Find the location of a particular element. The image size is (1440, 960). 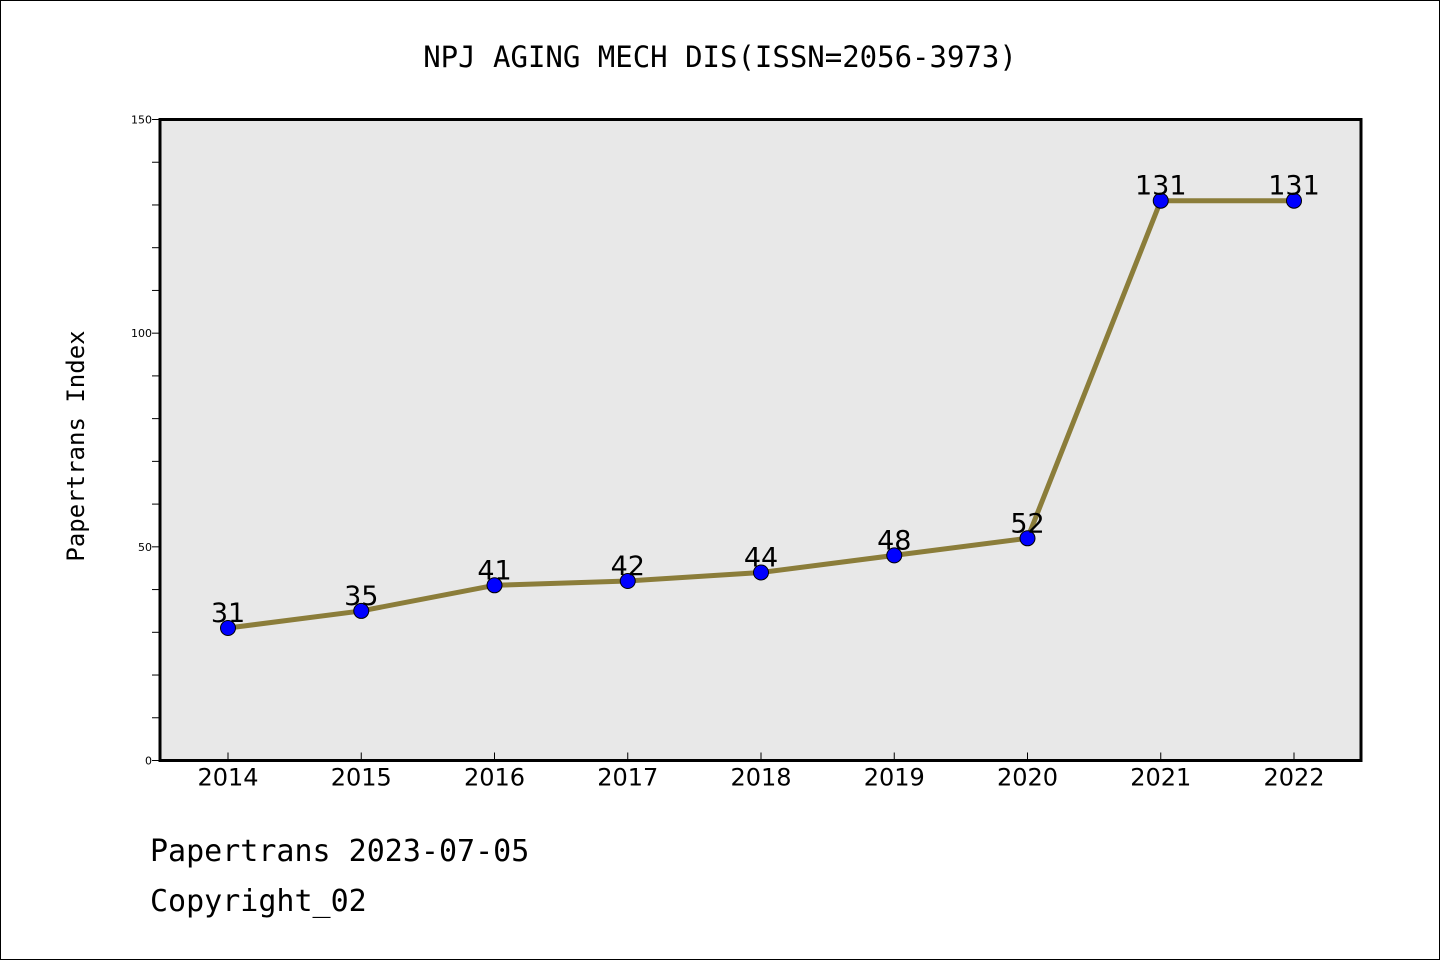

x-tick-label: 2021 is located at coordinates (1160, 778).